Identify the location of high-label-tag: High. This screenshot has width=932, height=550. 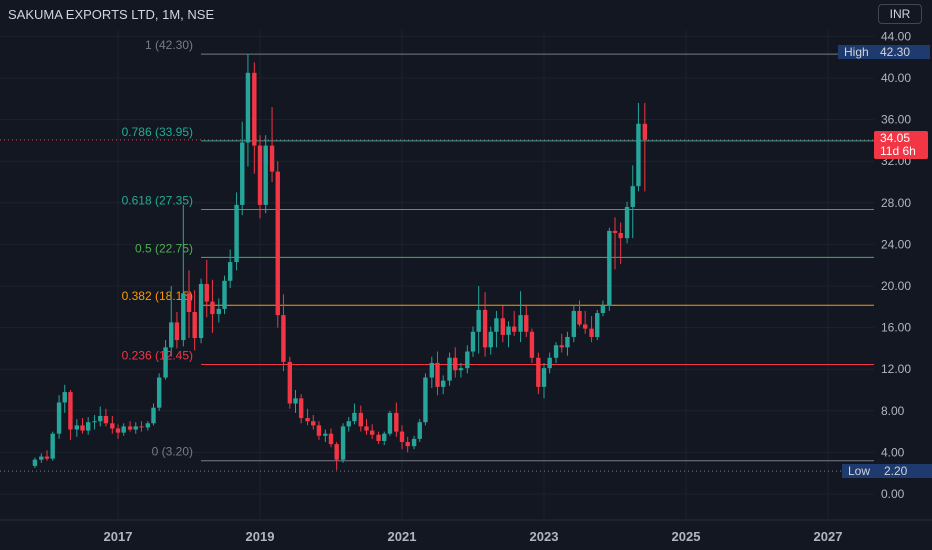
(856, 52).